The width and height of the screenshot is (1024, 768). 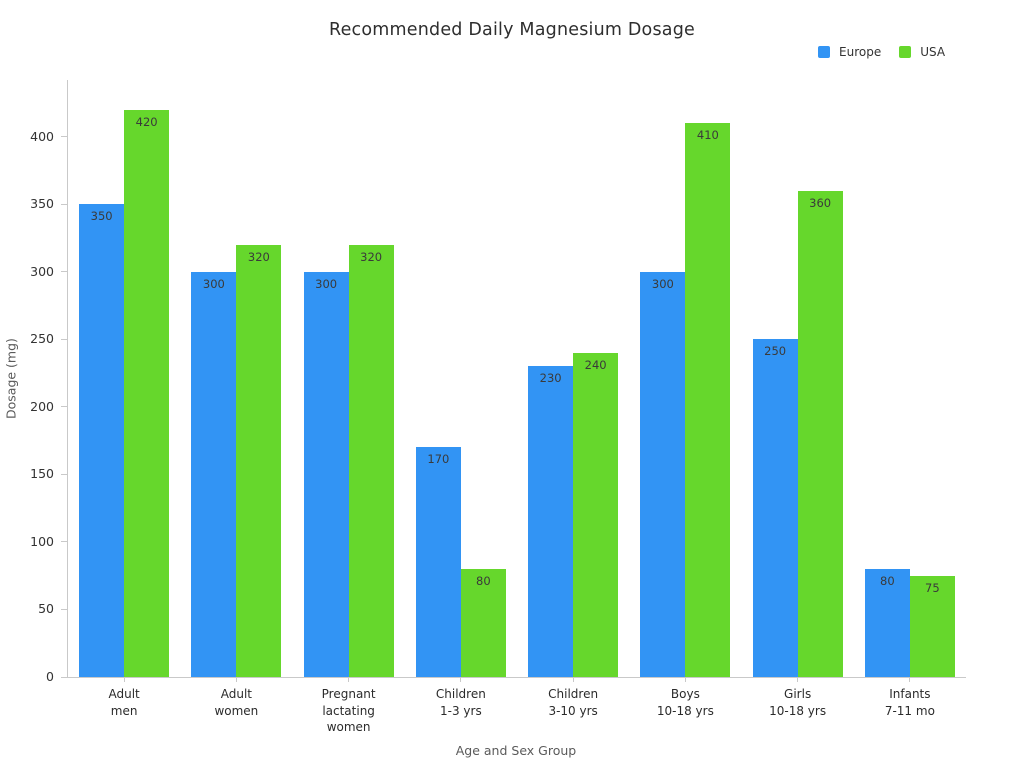 What do you see at coordinates (512, 30) in the screenshot?
I see `chart-title: Recommended Daily Magnesium Dosage` at bounding box center [512, 30].